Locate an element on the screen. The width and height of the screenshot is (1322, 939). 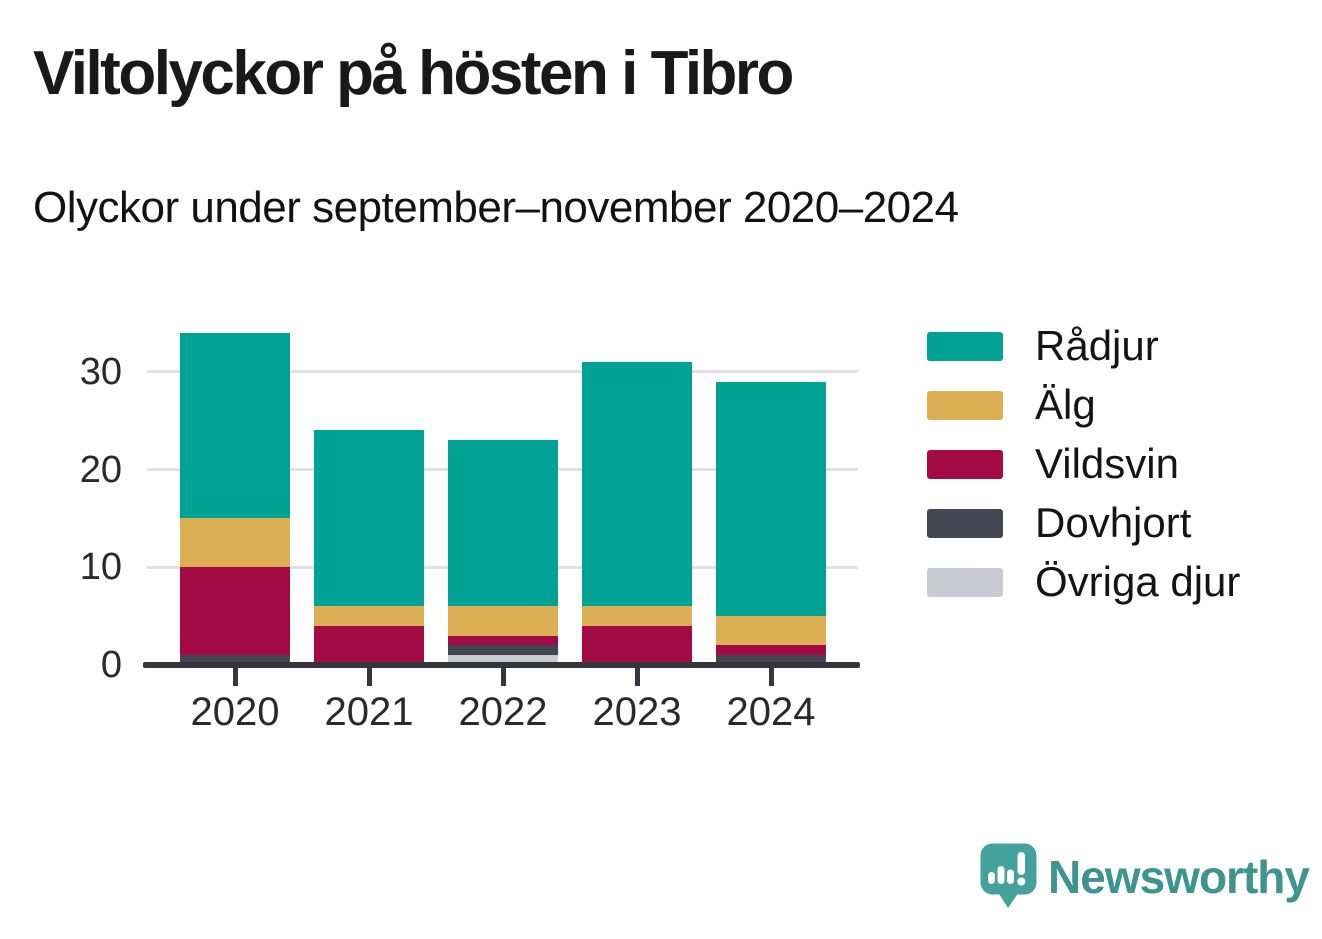
x-axis-label: 2023 is located at coordinates (637, 712).